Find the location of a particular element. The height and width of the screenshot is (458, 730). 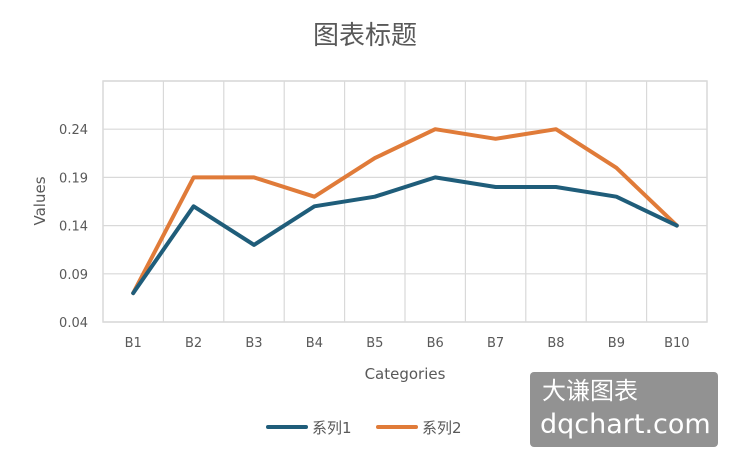

watermark: 大谦图表 dqchart.com is located at coordinates (624, 409).